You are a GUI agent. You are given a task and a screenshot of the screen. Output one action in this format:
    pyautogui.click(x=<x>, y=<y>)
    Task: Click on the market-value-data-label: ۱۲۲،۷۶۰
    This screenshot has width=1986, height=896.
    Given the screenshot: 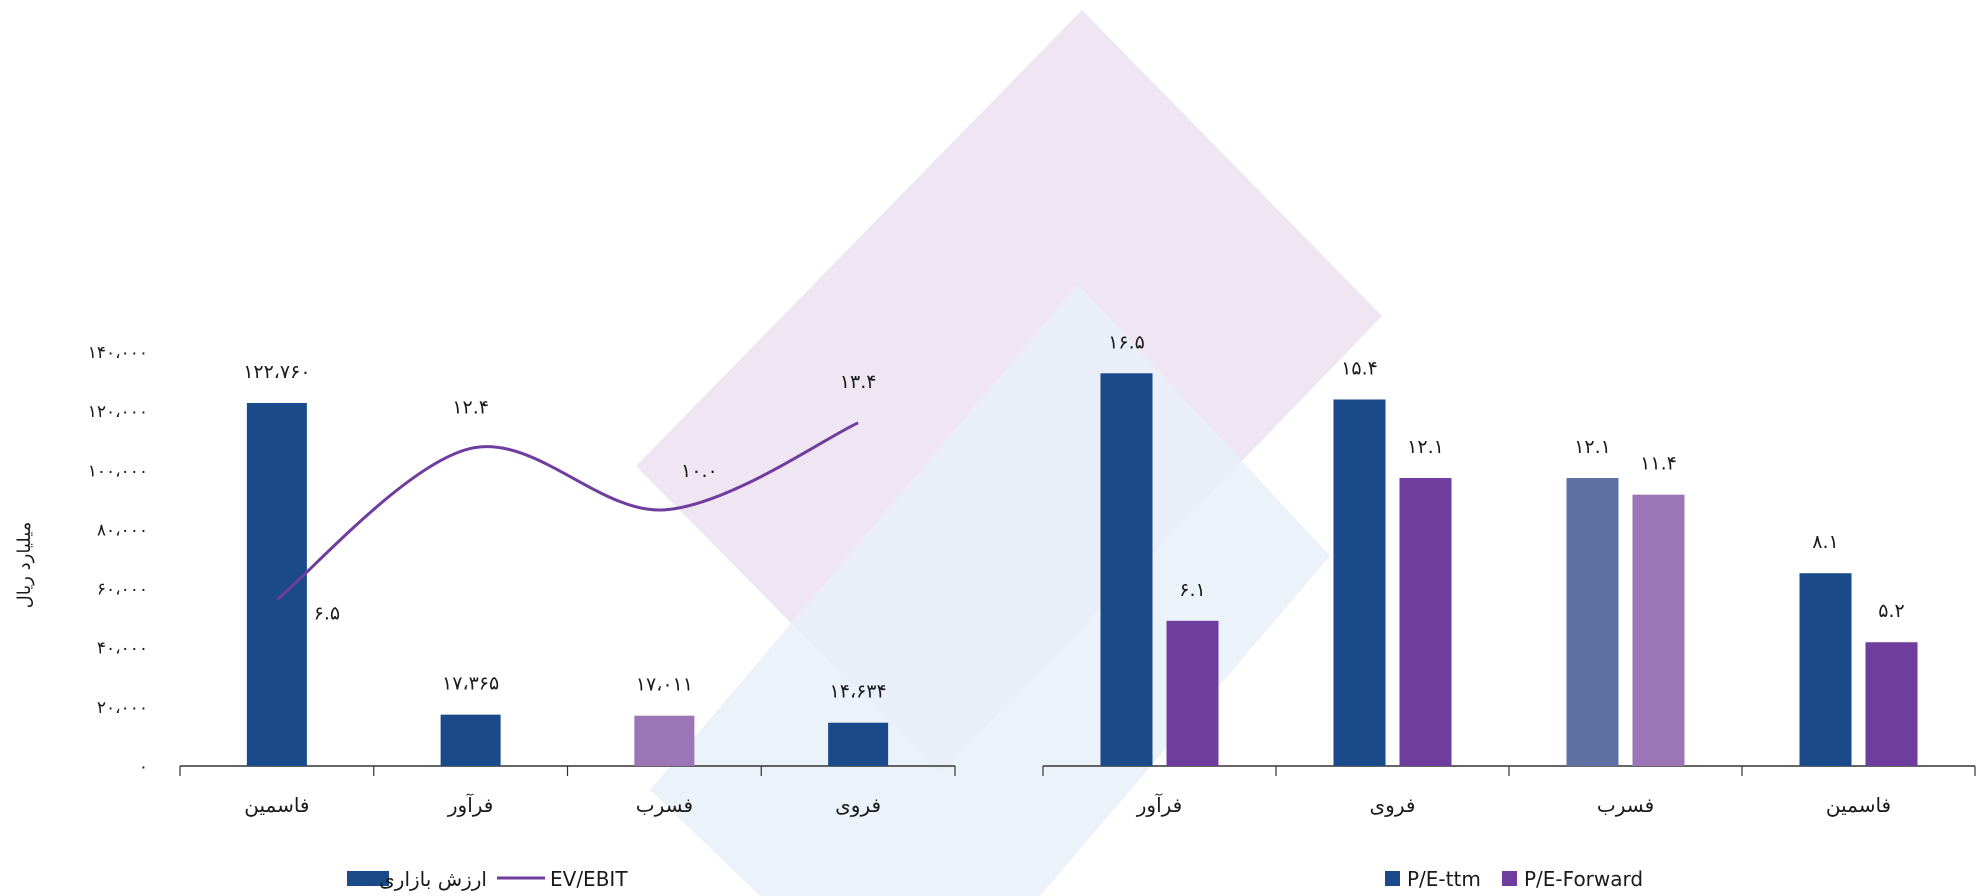 What is the action you would take?
    pyautogui.click(x=276, y=372)
    